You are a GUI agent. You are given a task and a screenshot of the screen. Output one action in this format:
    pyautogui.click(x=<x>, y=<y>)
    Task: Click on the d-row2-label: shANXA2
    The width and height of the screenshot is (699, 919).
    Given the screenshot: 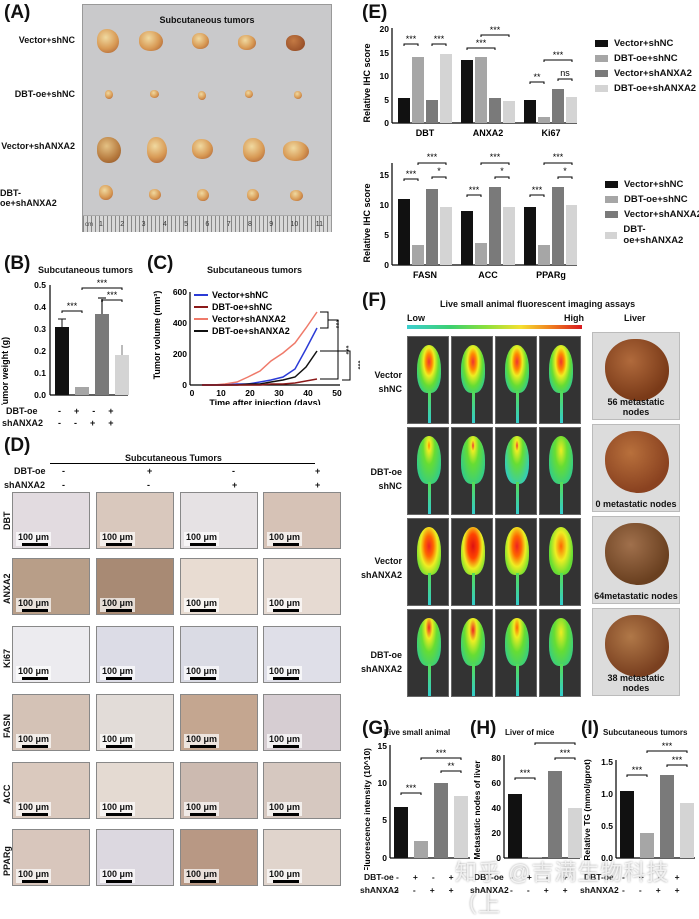 What is the action you would take?
    pyautogui.click(x=25, y=485)
    